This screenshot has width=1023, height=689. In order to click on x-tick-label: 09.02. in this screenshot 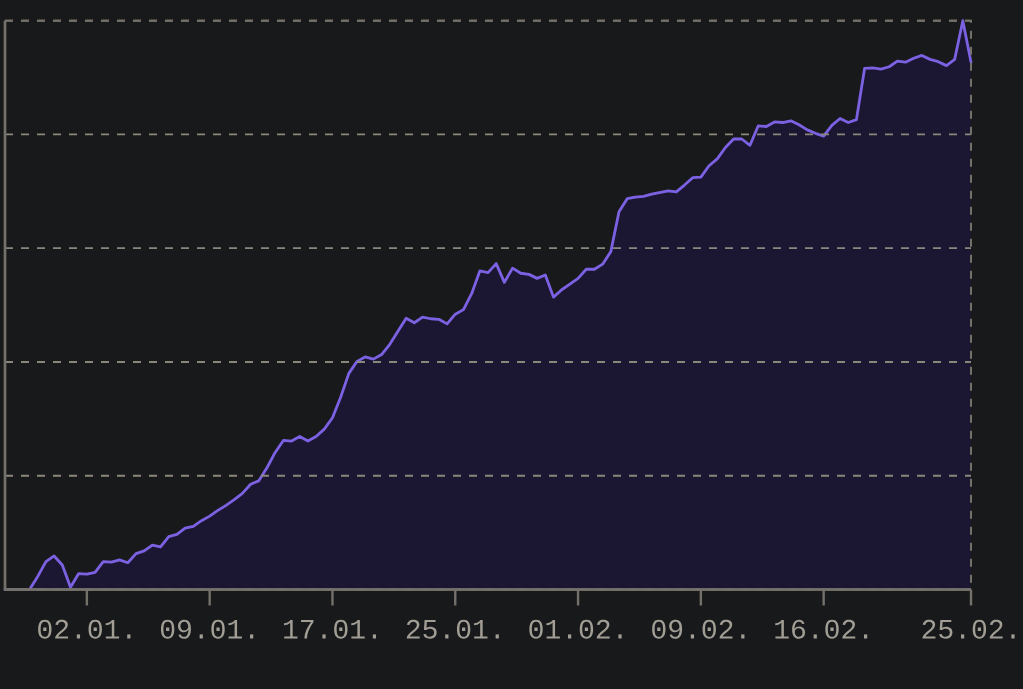, I will do `click(698, 629)`.